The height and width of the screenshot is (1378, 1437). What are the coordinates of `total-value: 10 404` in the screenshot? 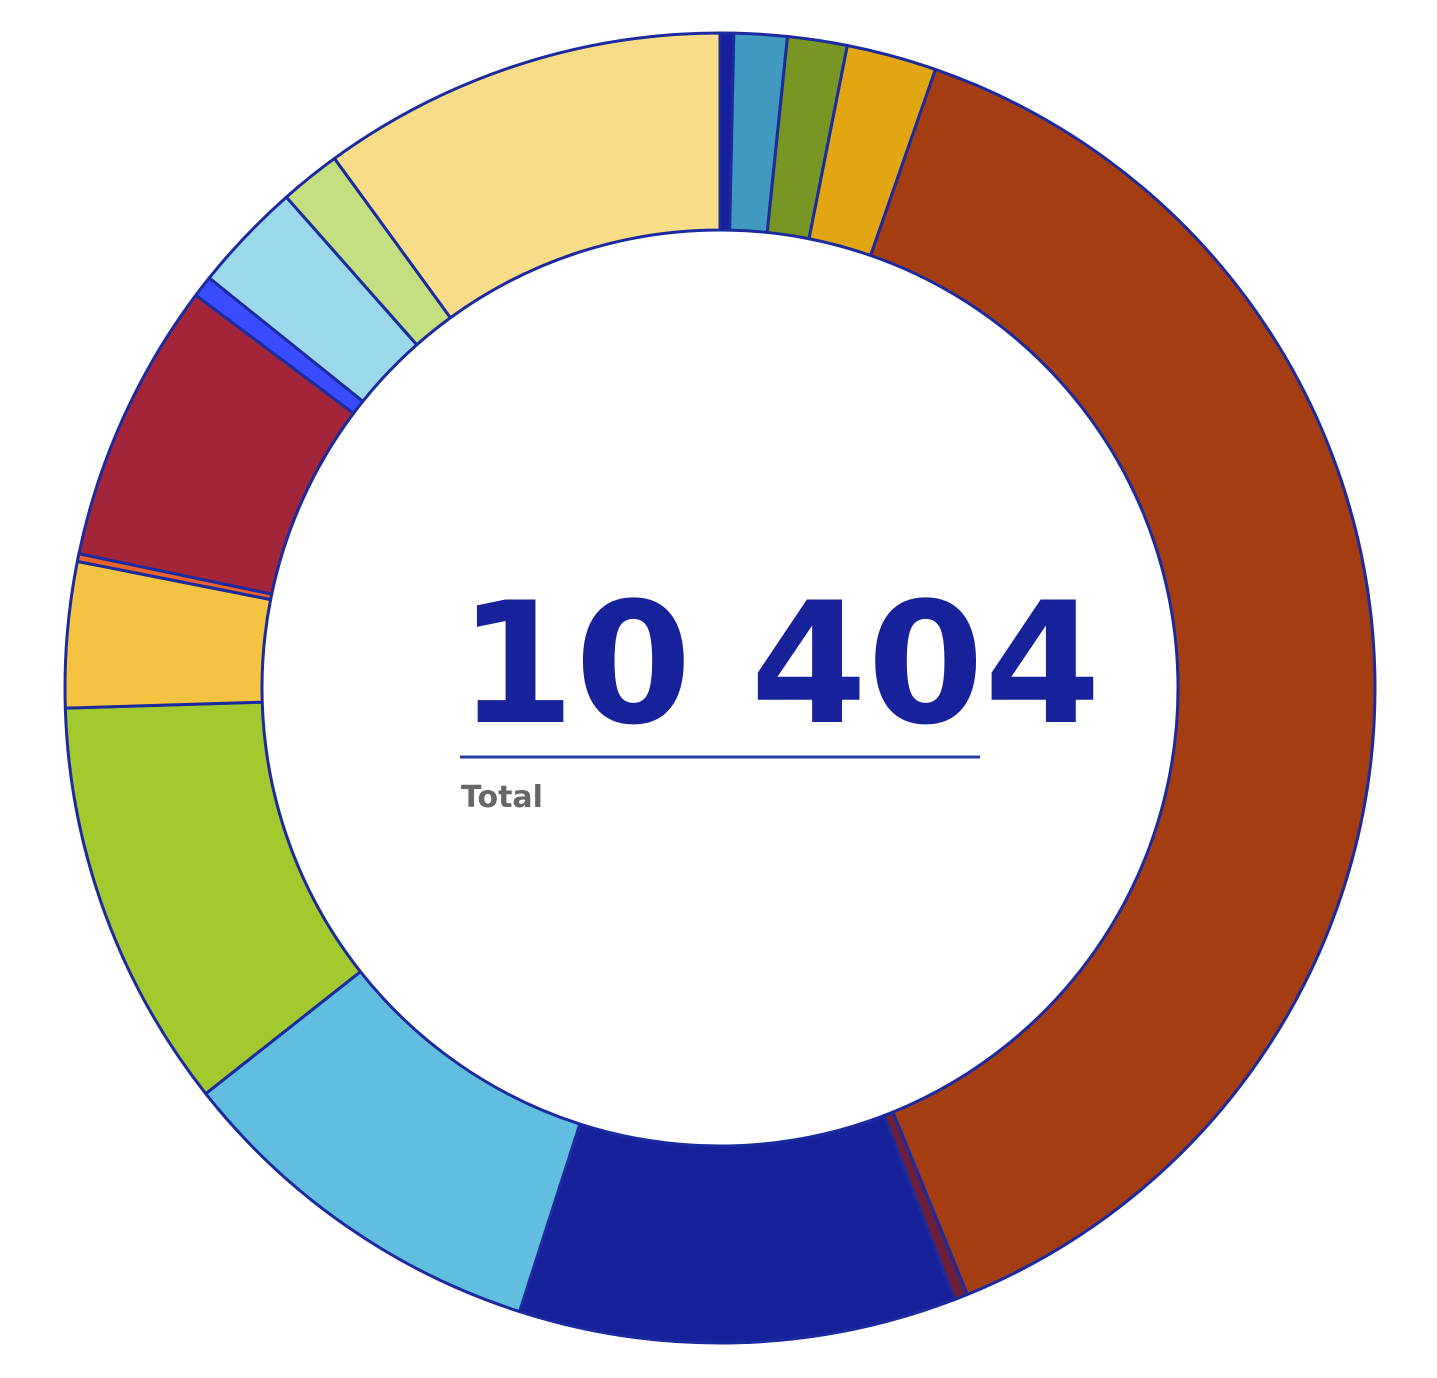 It's located at (779, 664).